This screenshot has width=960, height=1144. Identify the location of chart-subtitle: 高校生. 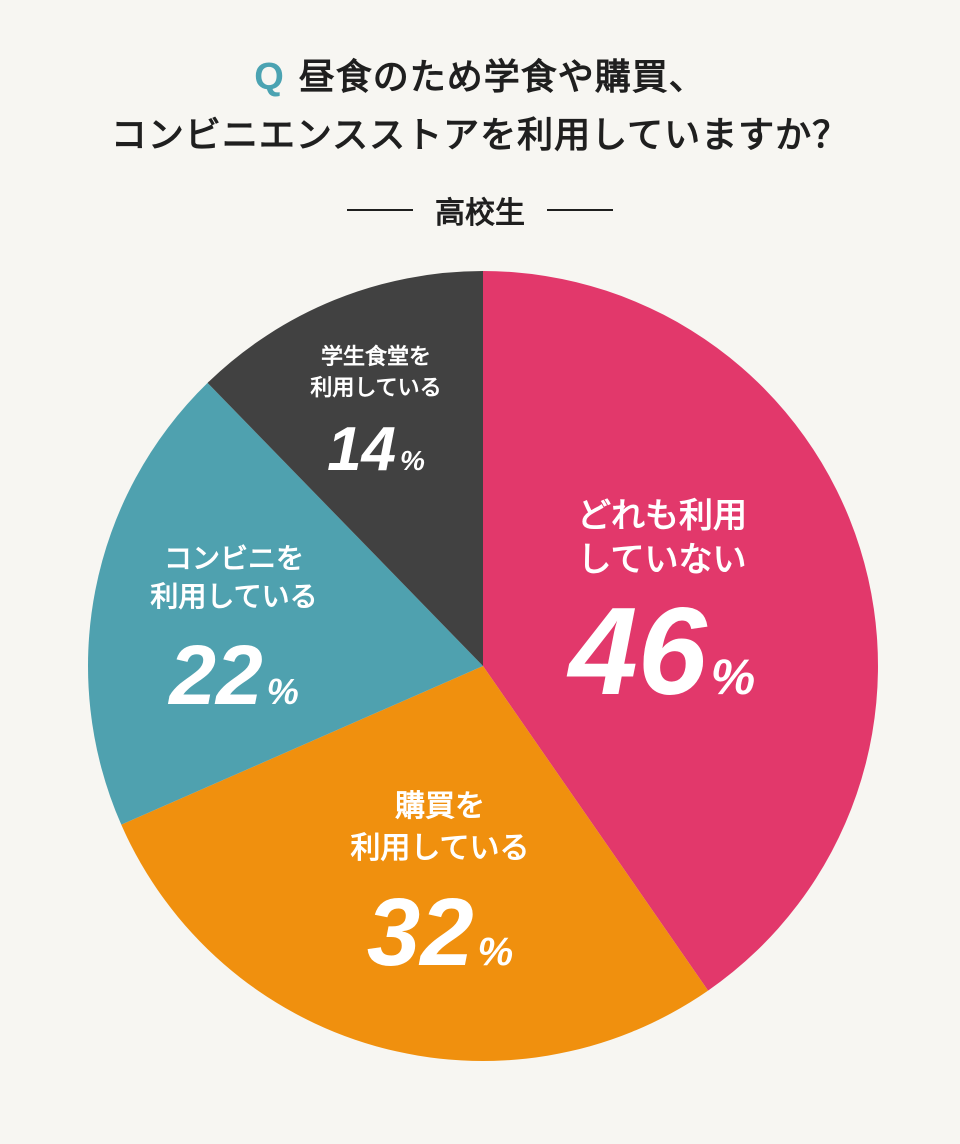
(480, 210).